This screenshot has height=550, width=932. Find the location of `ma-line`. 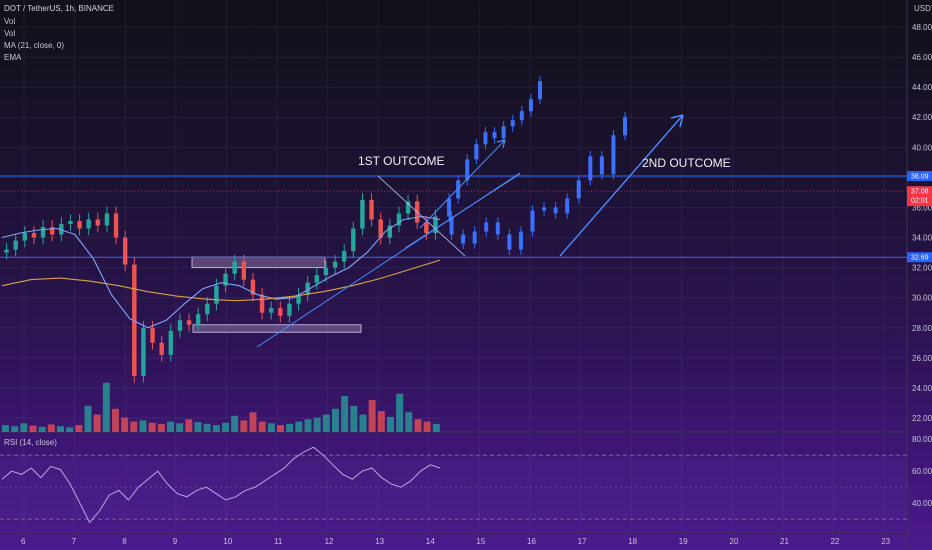

ma-line is located at coordinates (221, 272).